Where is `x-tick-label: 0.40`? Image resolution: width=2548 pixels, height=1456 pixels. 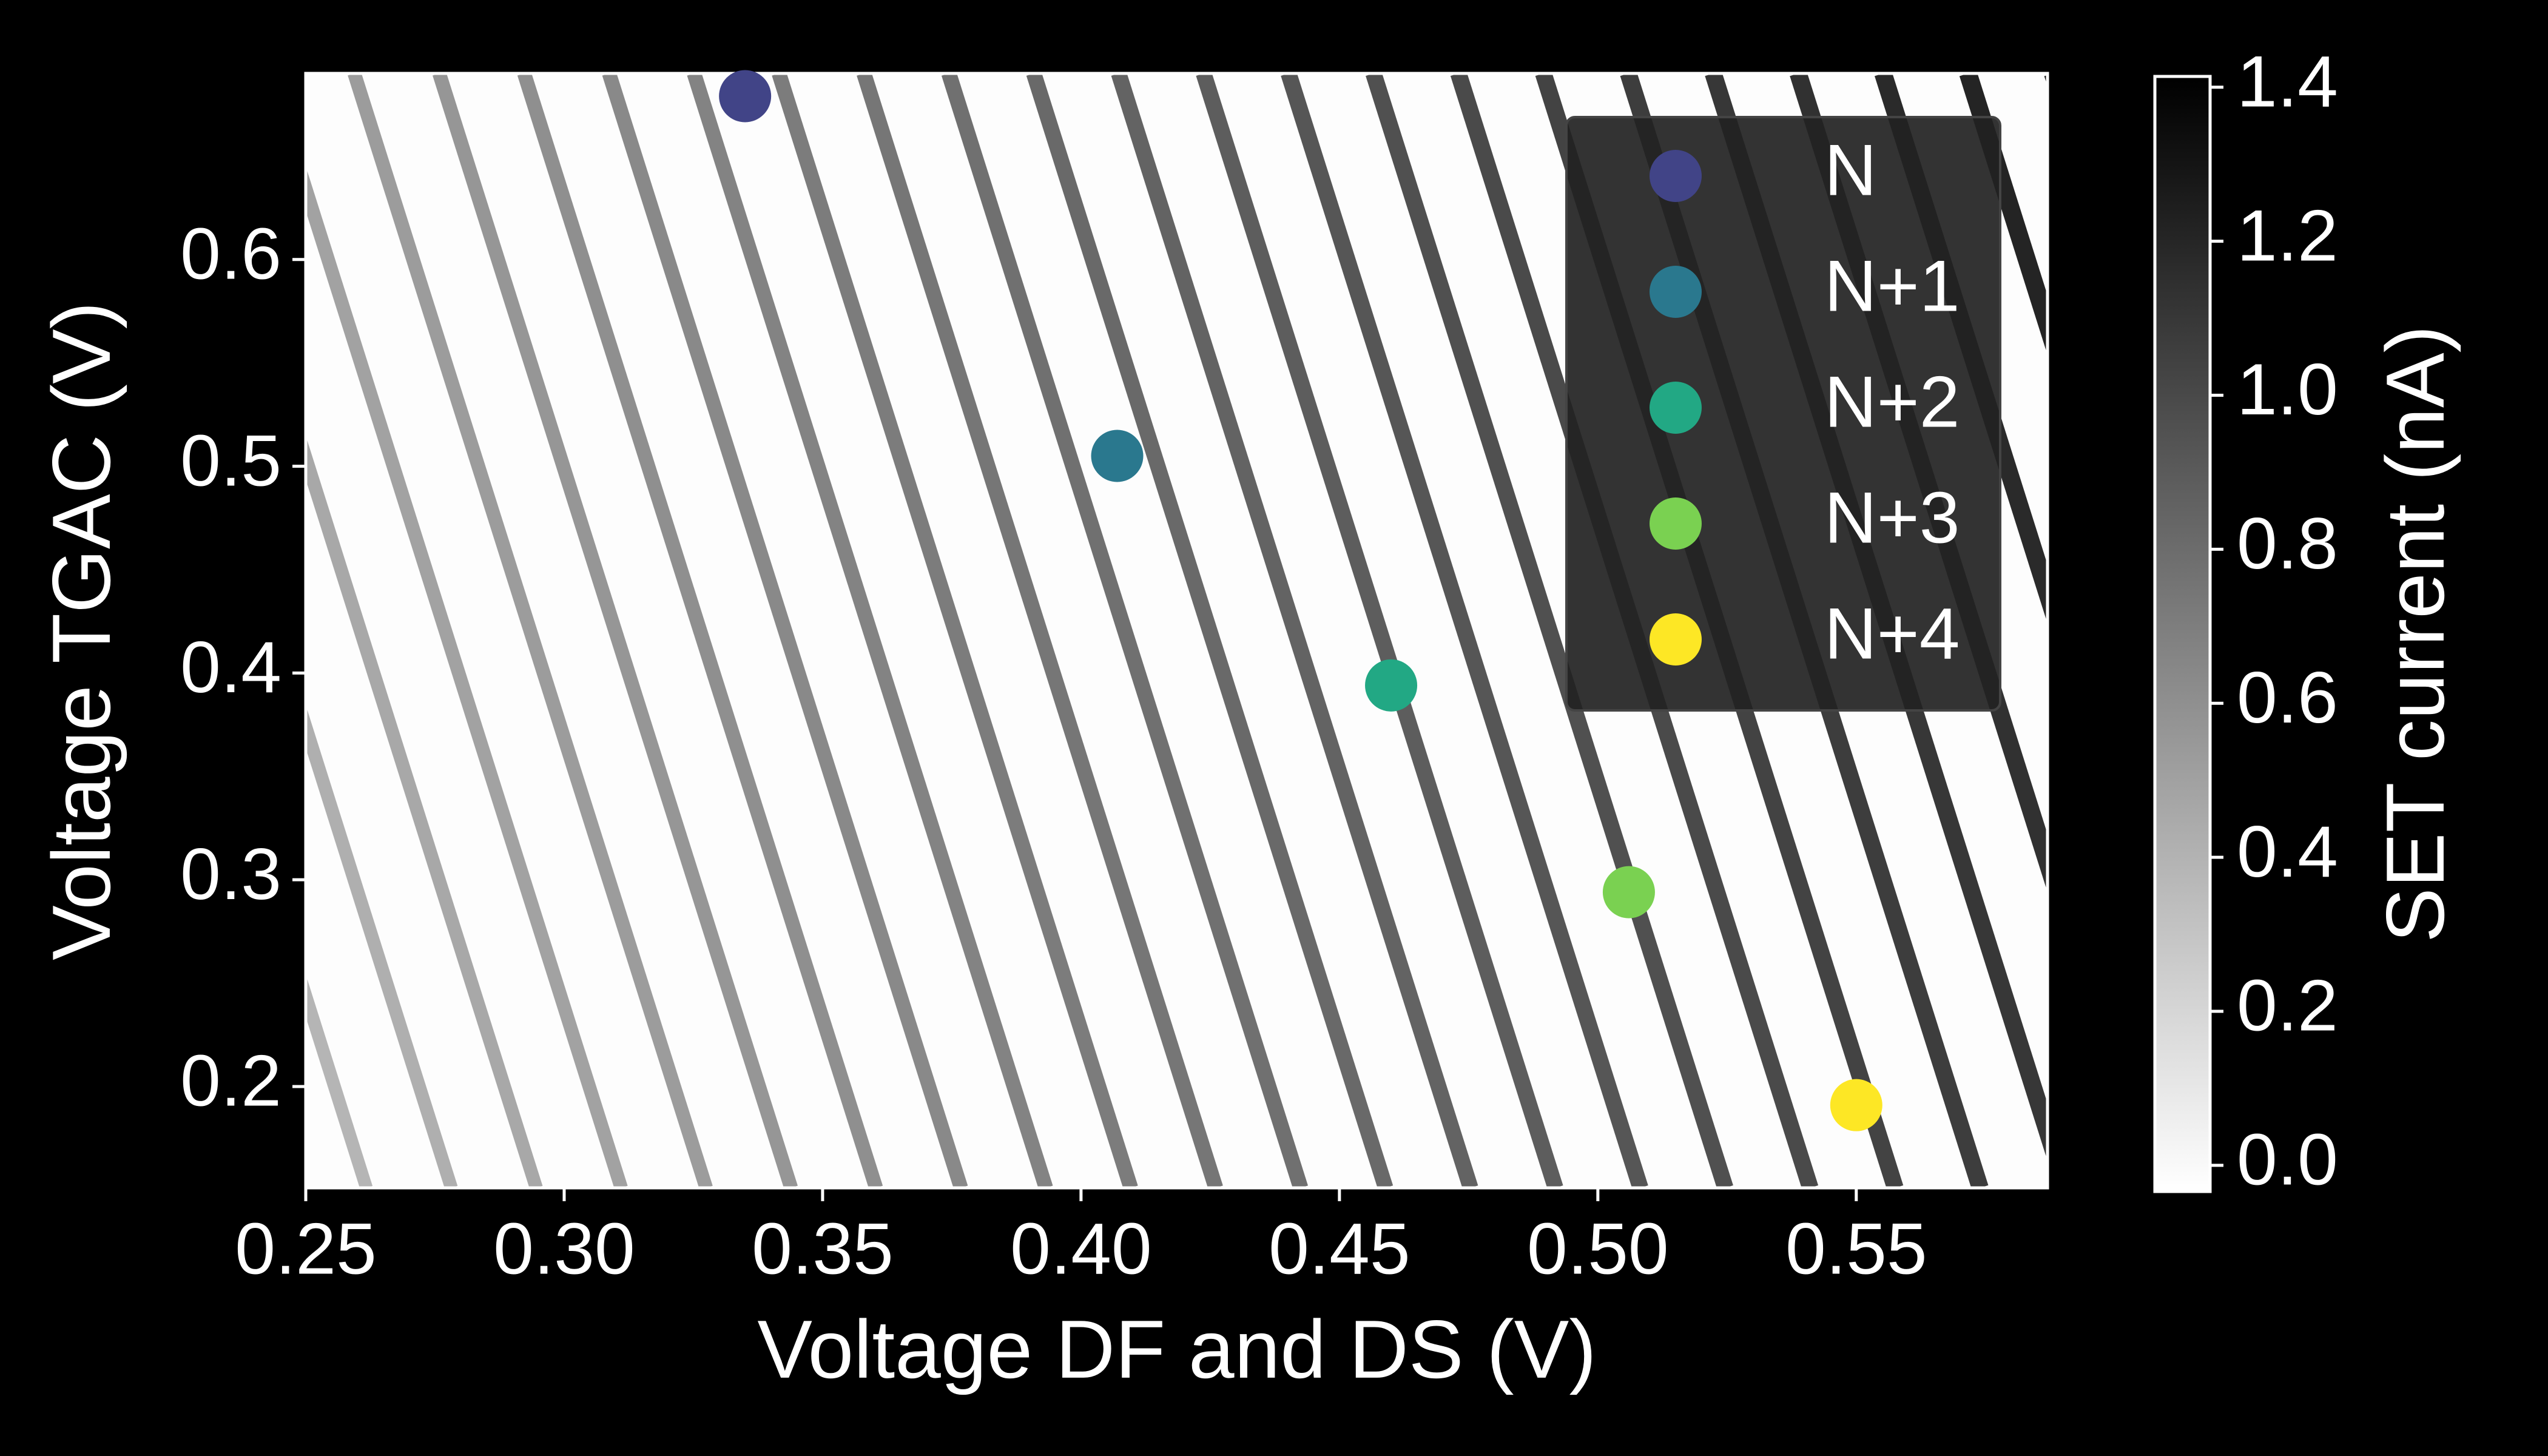 x-tick-label: 0.40 is located at coordinates (1081, 1249).